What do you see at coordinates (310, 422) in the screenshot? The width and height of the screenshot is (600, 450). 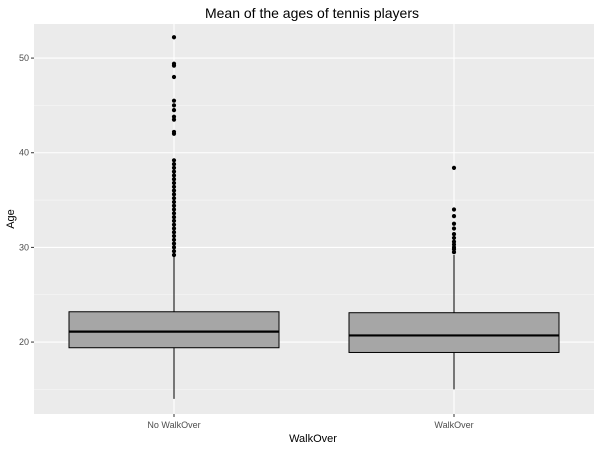 I see `x-axis: No WalkOver WalkOver` at bounding box center [310, 422].